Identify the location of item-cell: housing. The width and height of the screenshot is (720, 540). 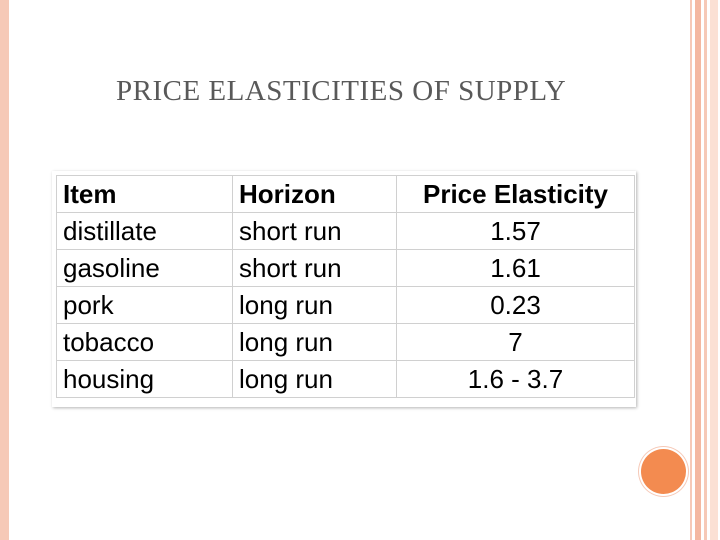
(144, 379).